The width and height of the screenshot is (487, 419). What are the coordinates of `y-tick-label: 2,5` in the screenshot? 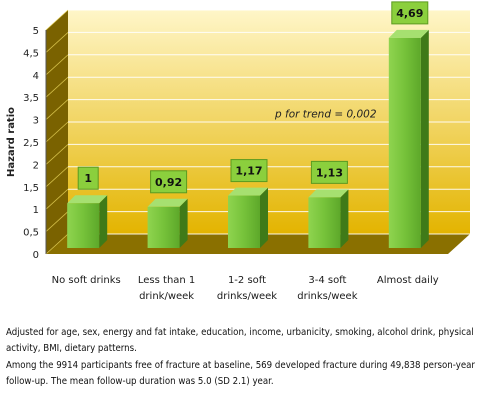 It's located at (31, 143).